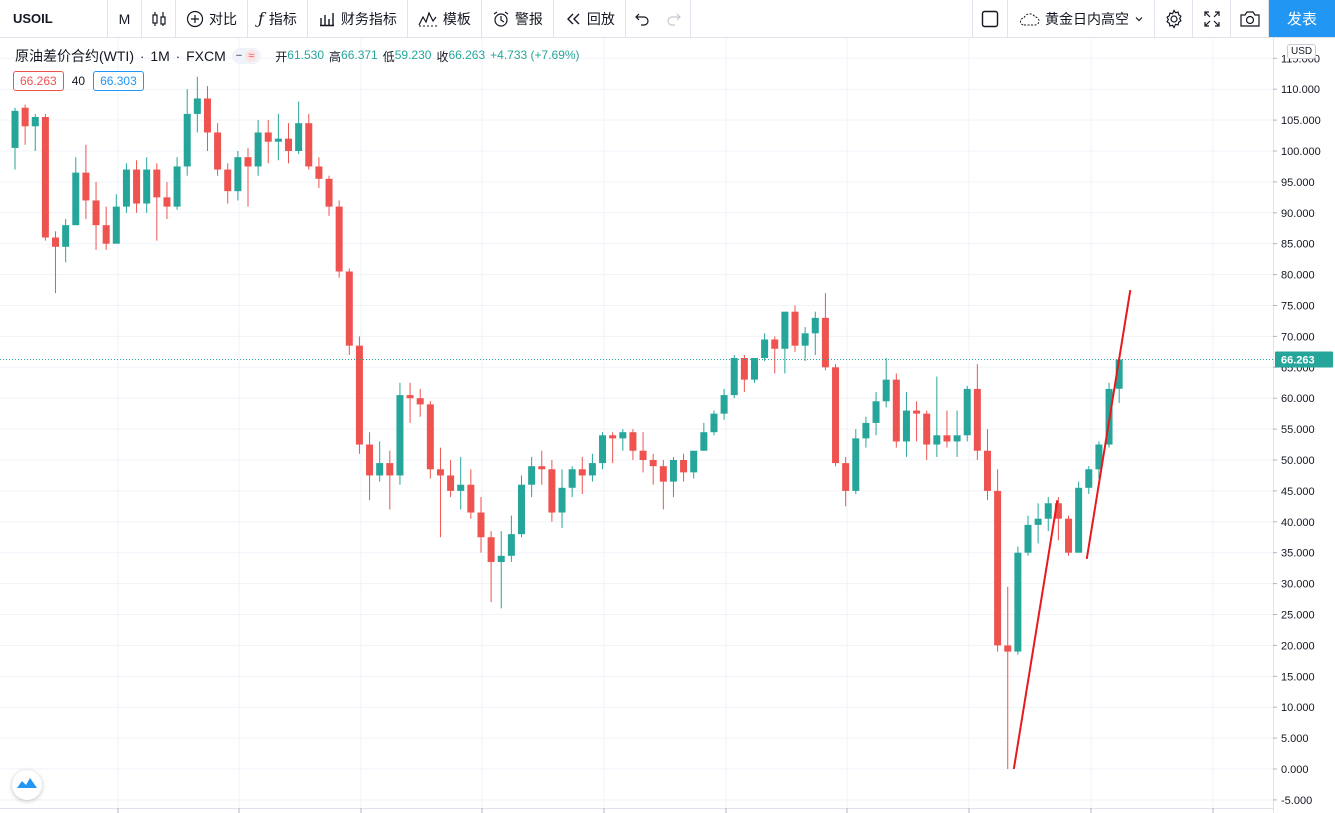  What do you see at coordinates (212, 18) in the screenshot?
I see `compare-button: 对比` at bounding box center [212, 18].